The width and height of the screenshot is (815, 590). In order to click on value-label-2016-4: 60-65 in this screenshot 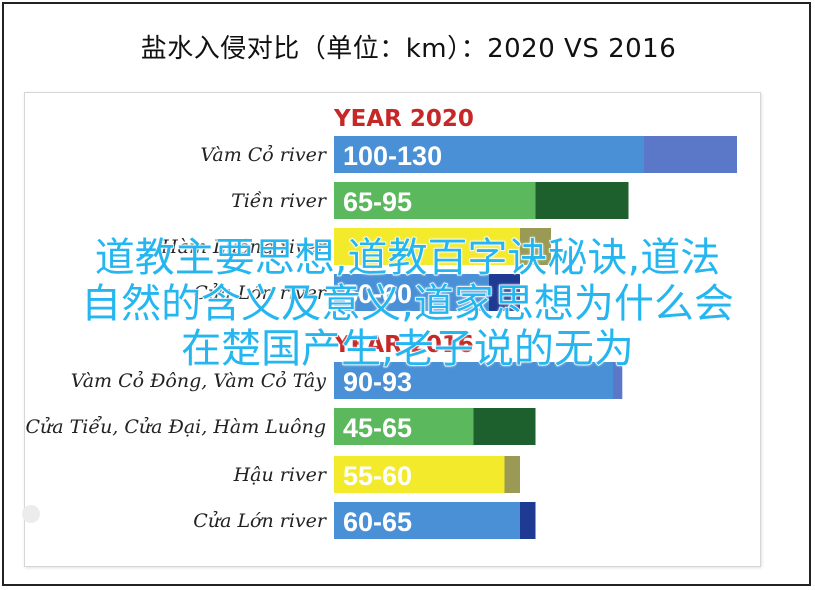, I will do `click(377, 522)`.